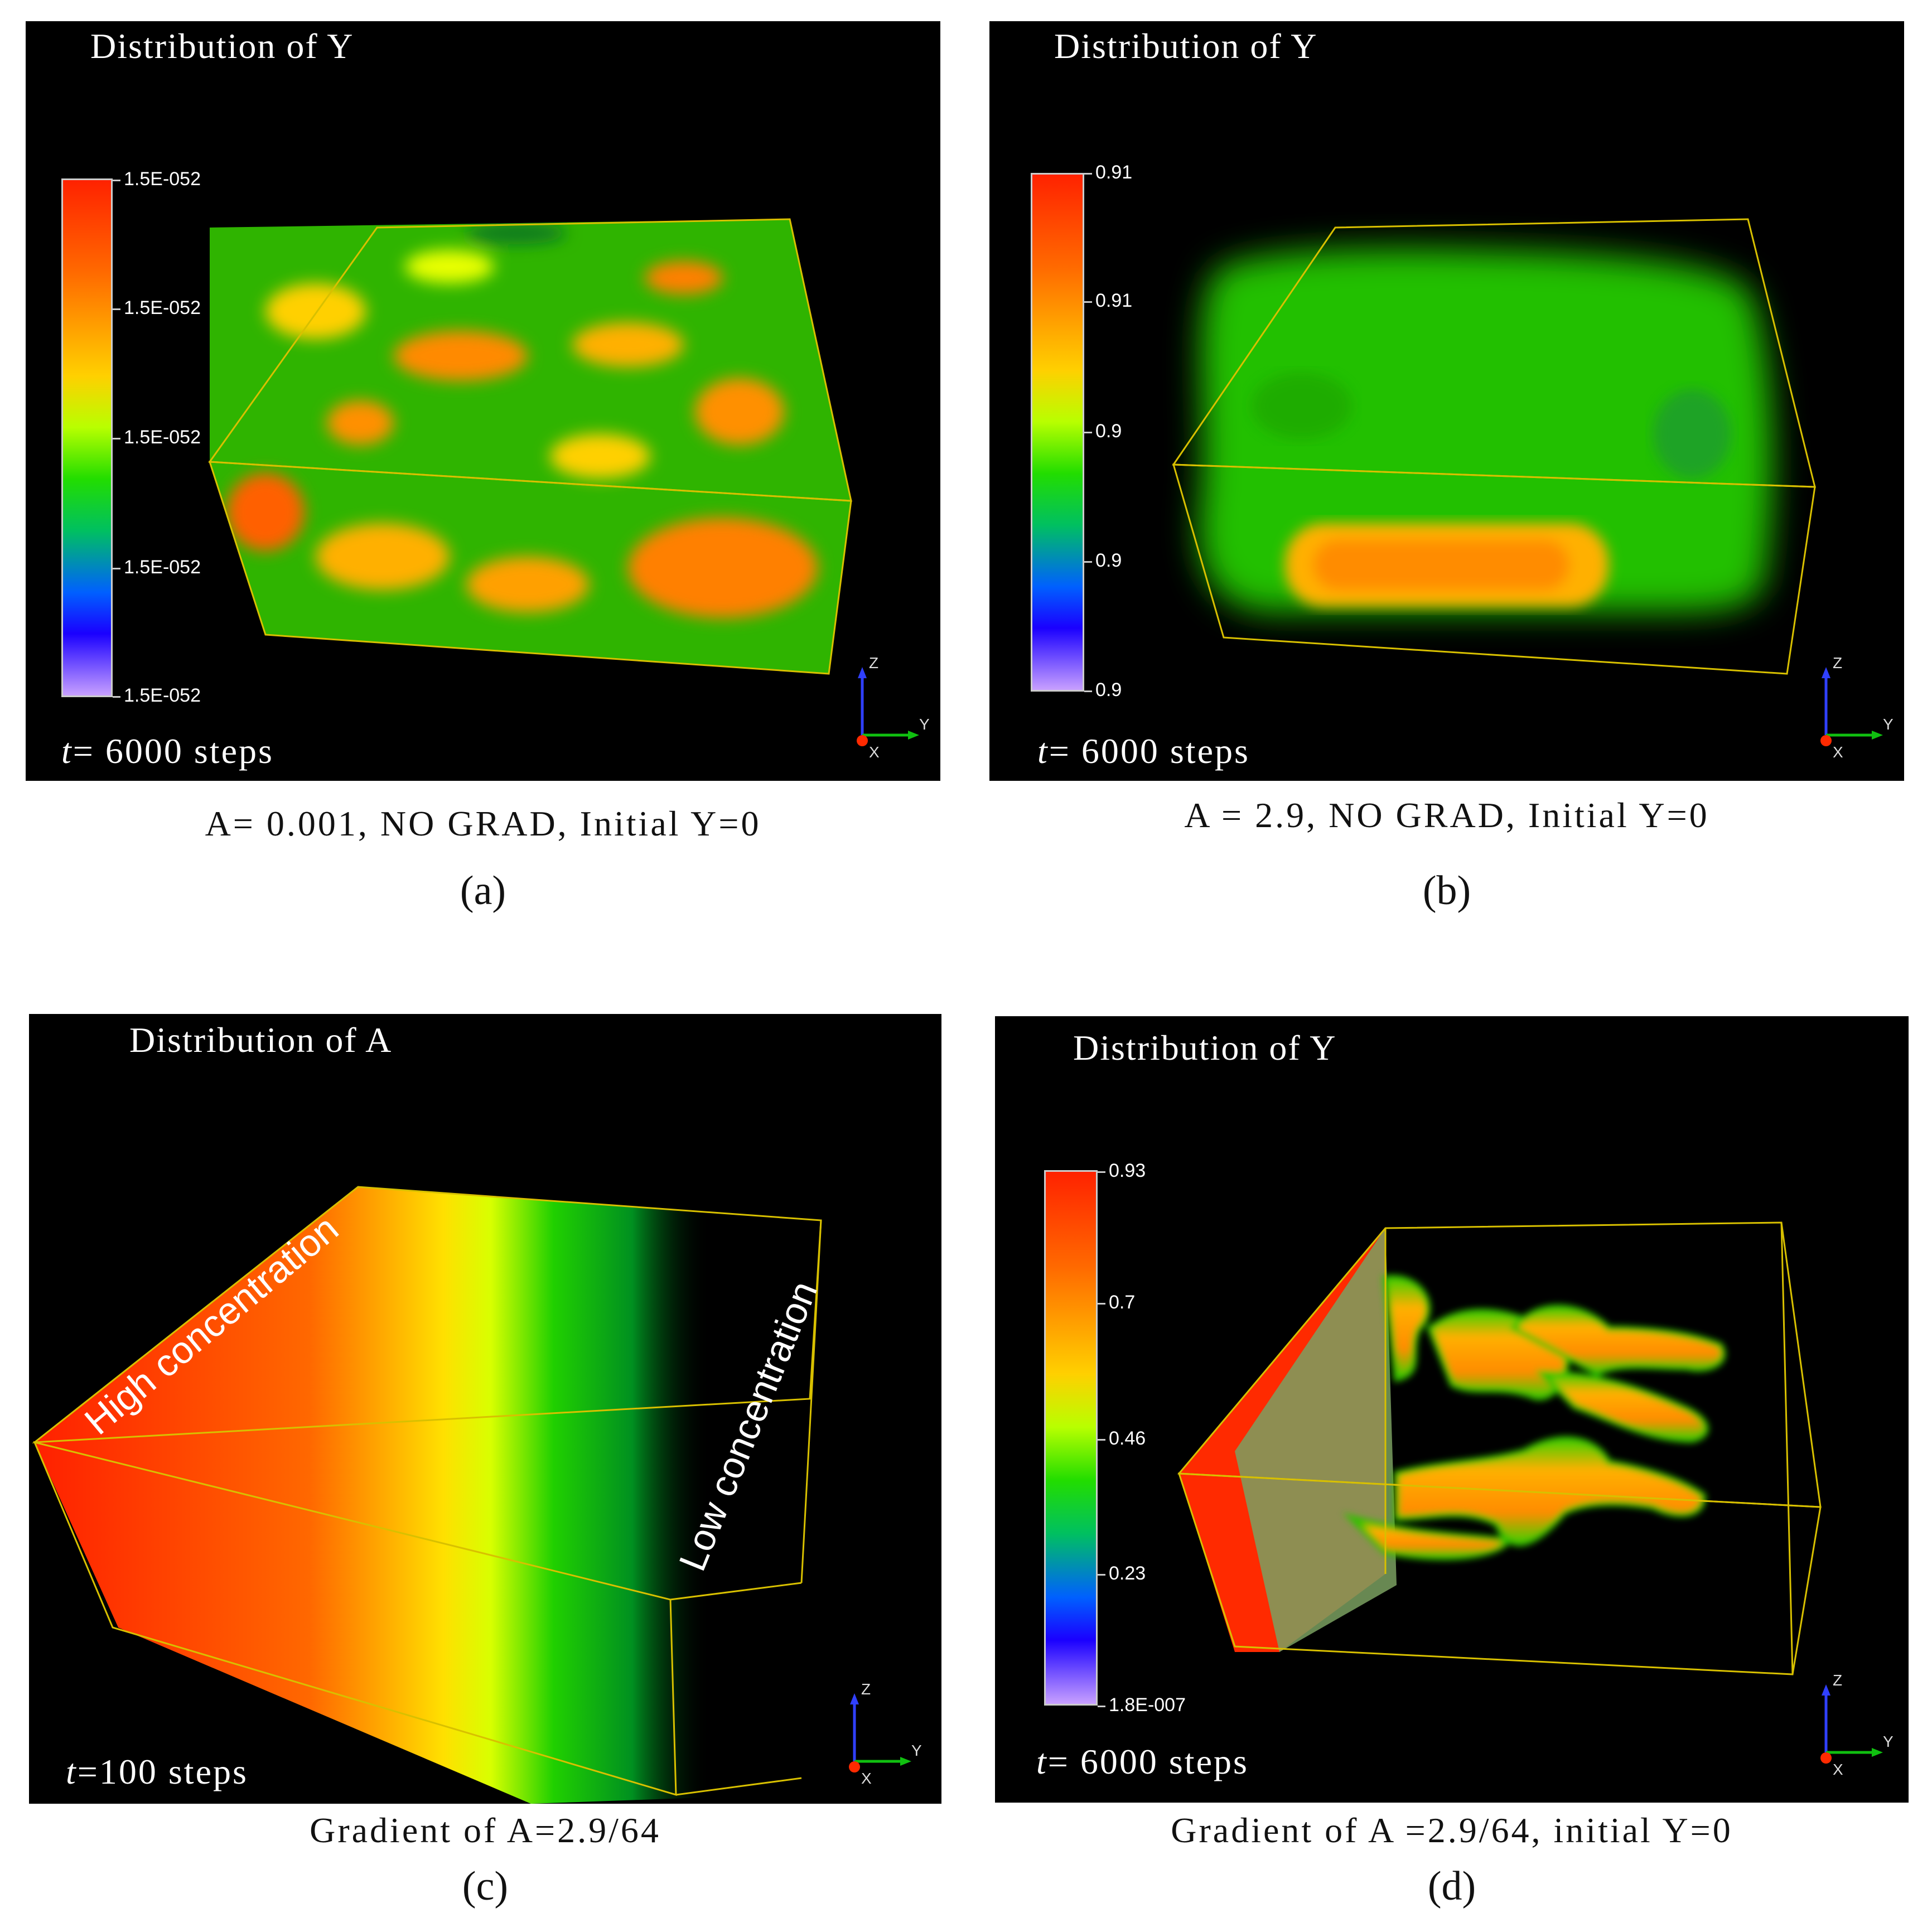  What do you see at coordinates (1116, 1302) in the screenshot?
I see `colorbar-tick: 0.7` at bounding box center [1116, 1302].